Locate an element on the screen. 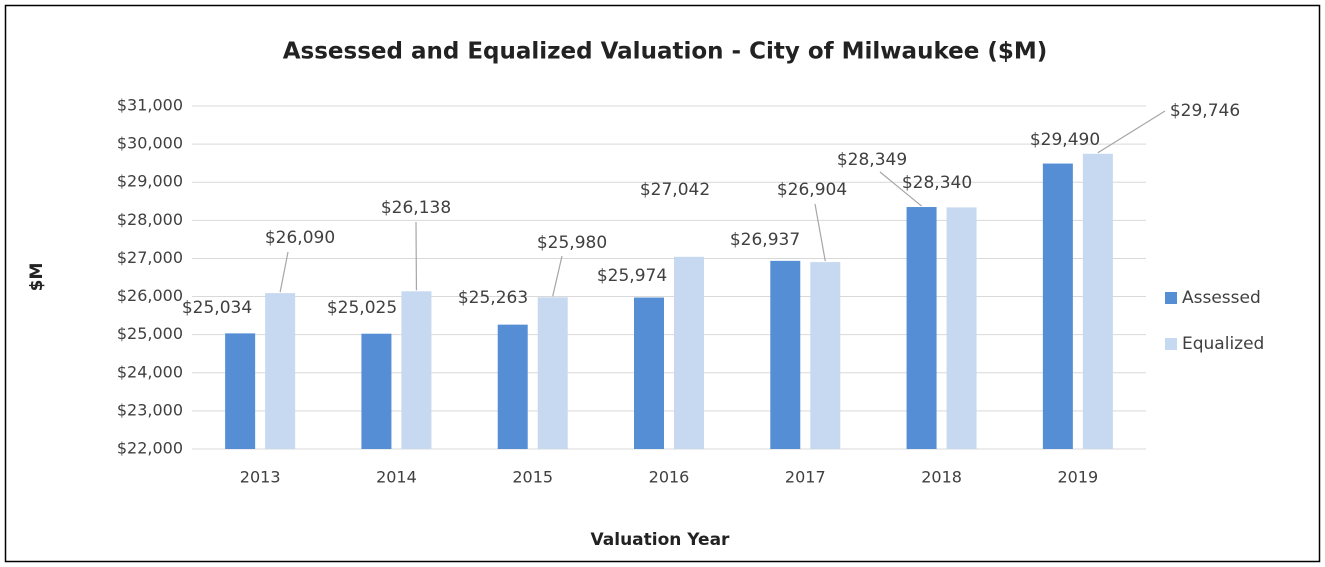 This screenshot has width=1325, height=567. x-tick-label: 2019 is located at coordinates (1077, 477).